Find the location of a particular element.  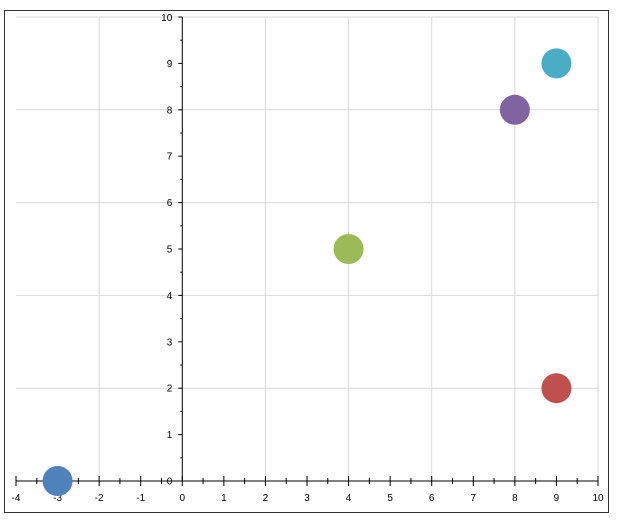

x-tick-label: -3 is located at coordinates (57, 498).